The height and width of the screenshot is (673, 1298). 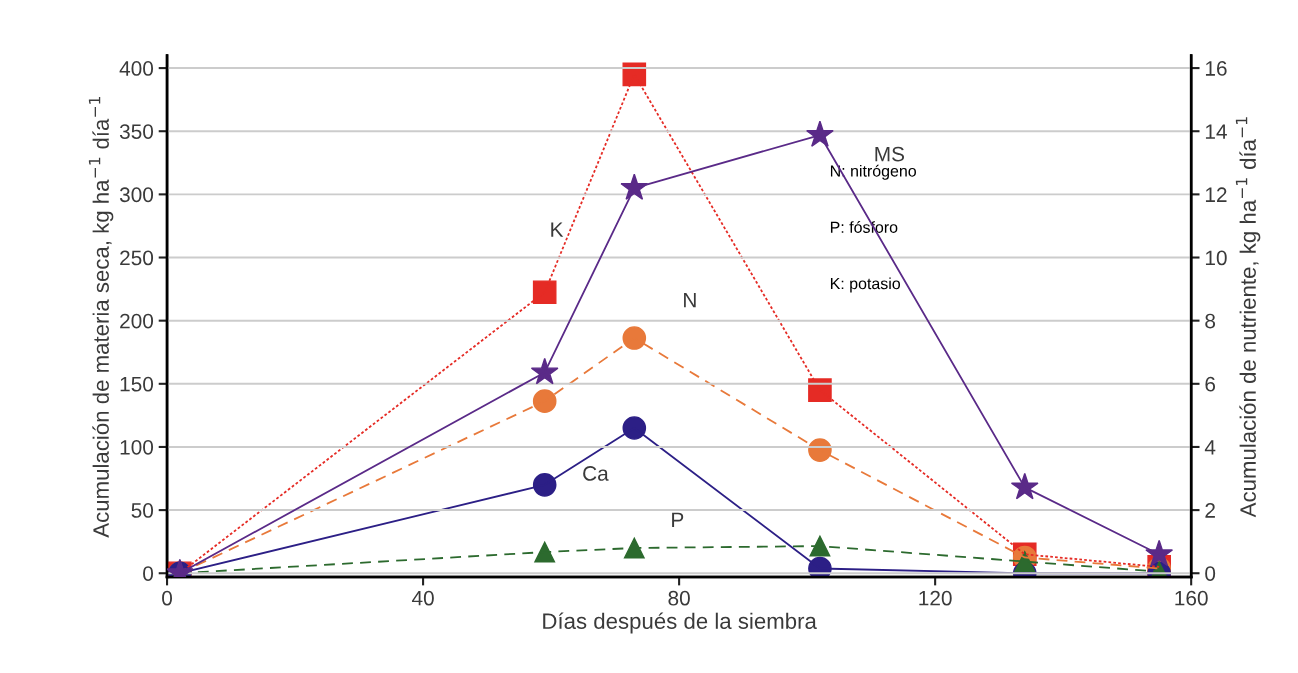 I want to click on series-label: Ca, so click(x=596, y=473).